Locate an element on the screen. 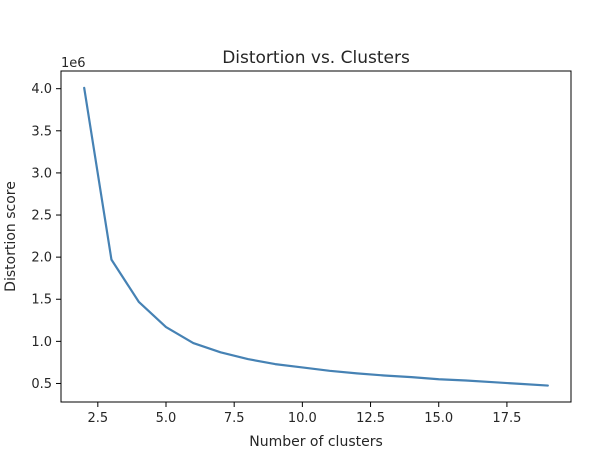 This screenshot has height=450, width=602. x-tick-label: 15.0 is located at coordinates (438, 418).